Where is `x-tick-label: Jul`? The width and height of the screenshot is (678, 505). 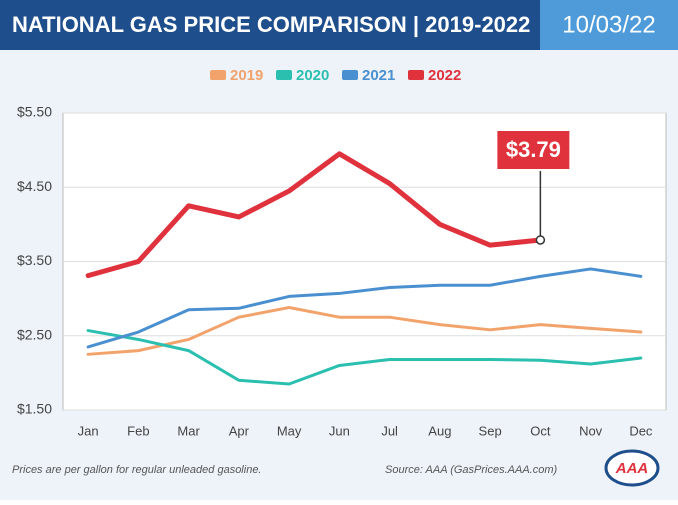 x-tick-label: Jul is located at coordinates (389, 430).